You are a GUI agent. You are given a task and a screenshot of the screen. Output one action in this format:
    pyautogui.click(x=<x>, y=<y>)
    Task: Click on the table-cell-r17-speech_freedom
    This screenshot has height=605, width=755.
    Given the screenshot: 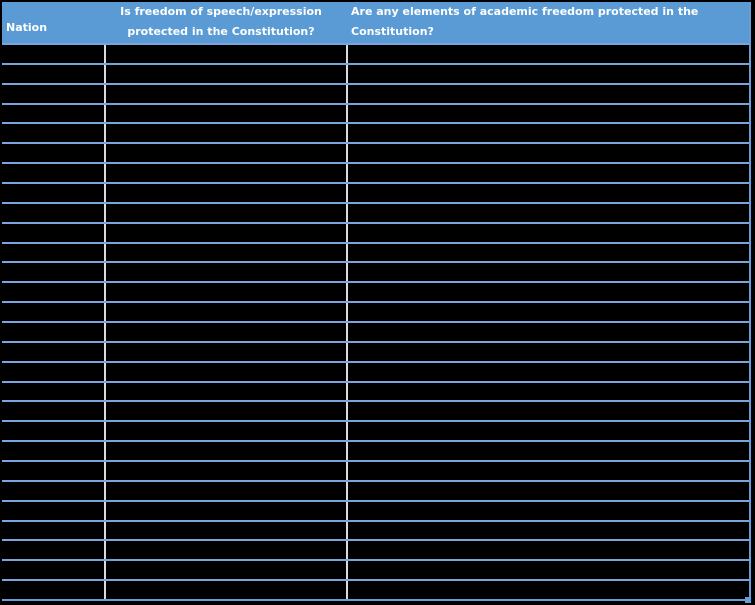 What is the action you would take?
    pyautogui.click(x=225, y=371)
    